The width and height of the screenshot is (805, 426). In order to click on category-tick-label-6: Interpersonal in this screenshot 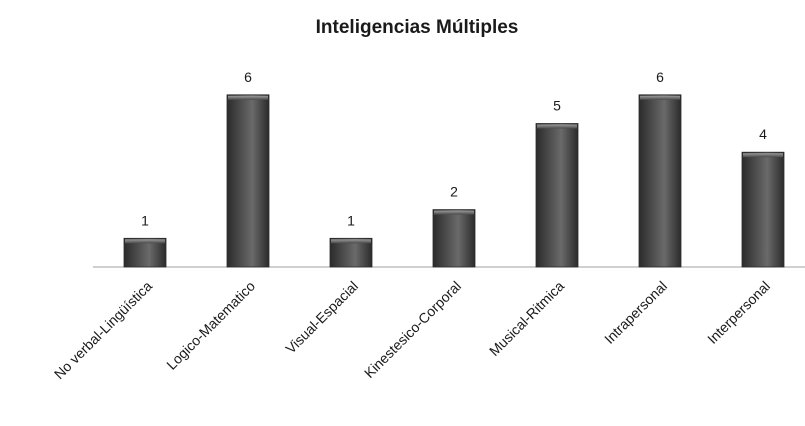, I will do `click(738, 312)`.